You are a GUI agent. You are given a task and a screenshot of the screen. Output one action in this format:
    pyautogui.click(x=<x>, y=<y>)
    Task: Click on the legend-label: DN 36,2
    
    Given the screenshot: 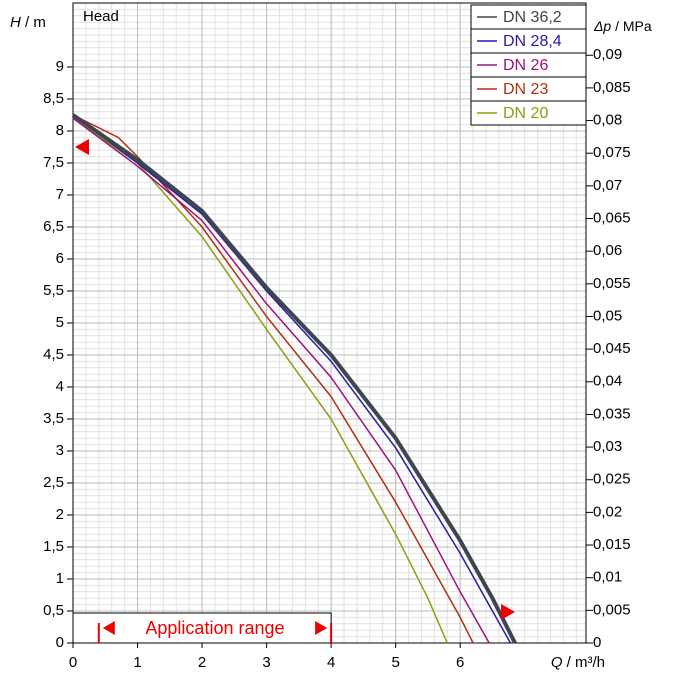 What is the action you would take?
    pyautogui.click(x=532, y=17)
    